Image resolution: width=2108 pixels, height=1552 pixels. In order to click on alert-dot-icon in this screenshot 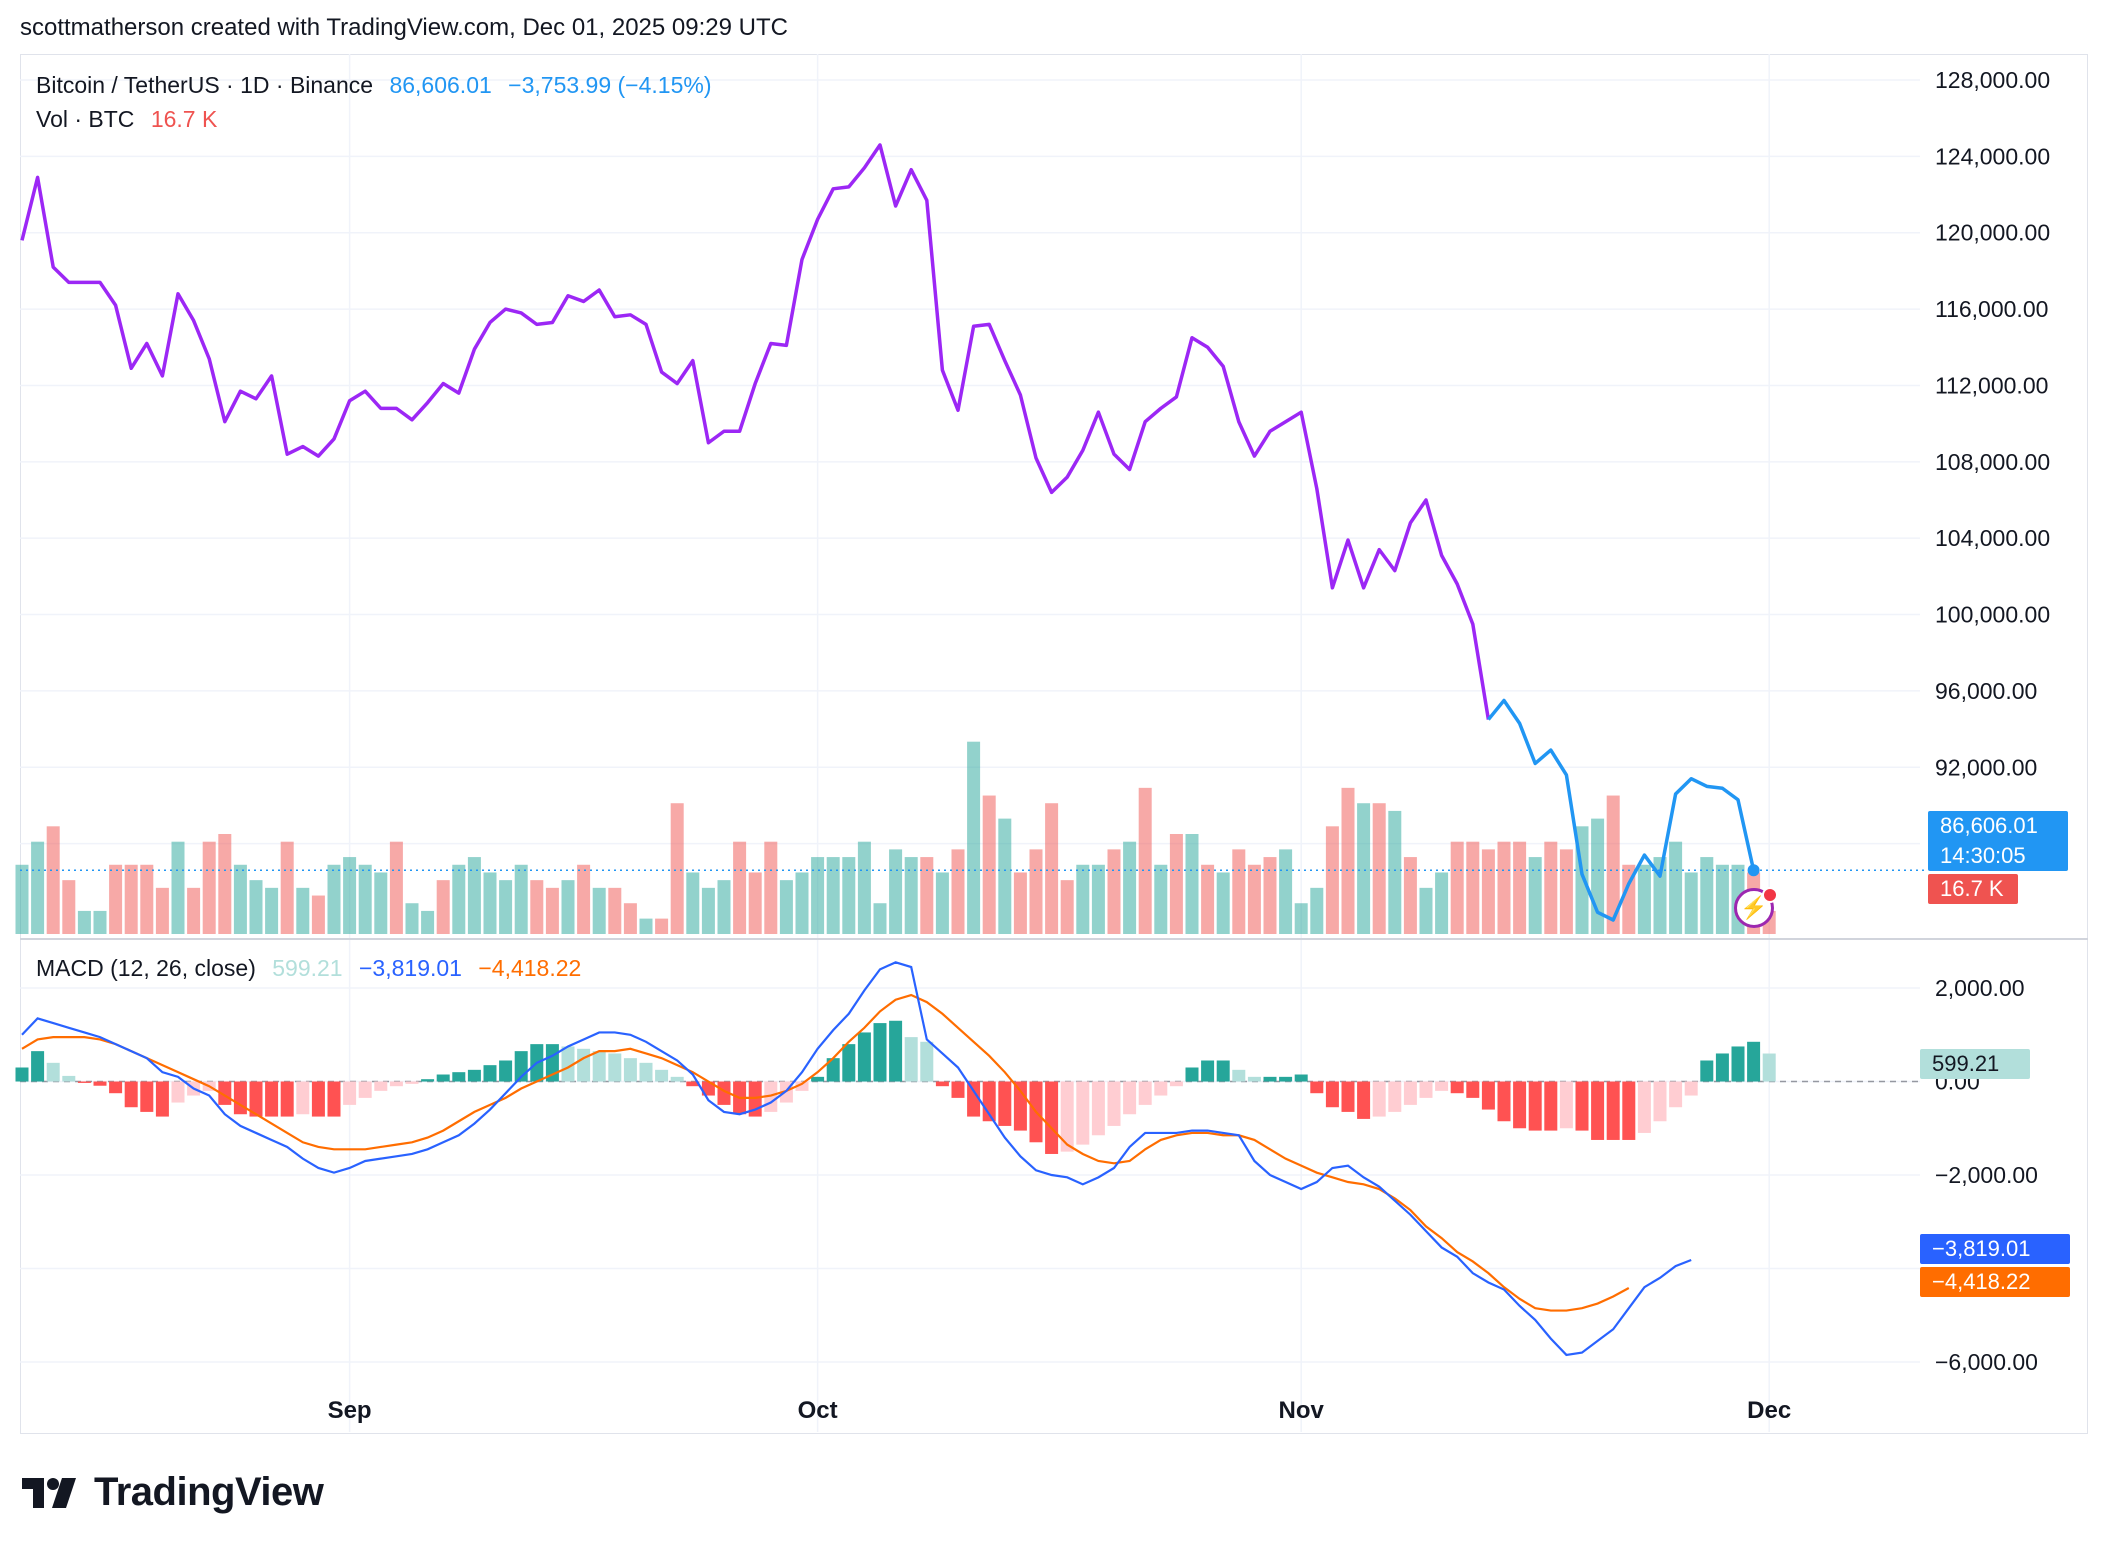, I will do `click(1770, 895)`.